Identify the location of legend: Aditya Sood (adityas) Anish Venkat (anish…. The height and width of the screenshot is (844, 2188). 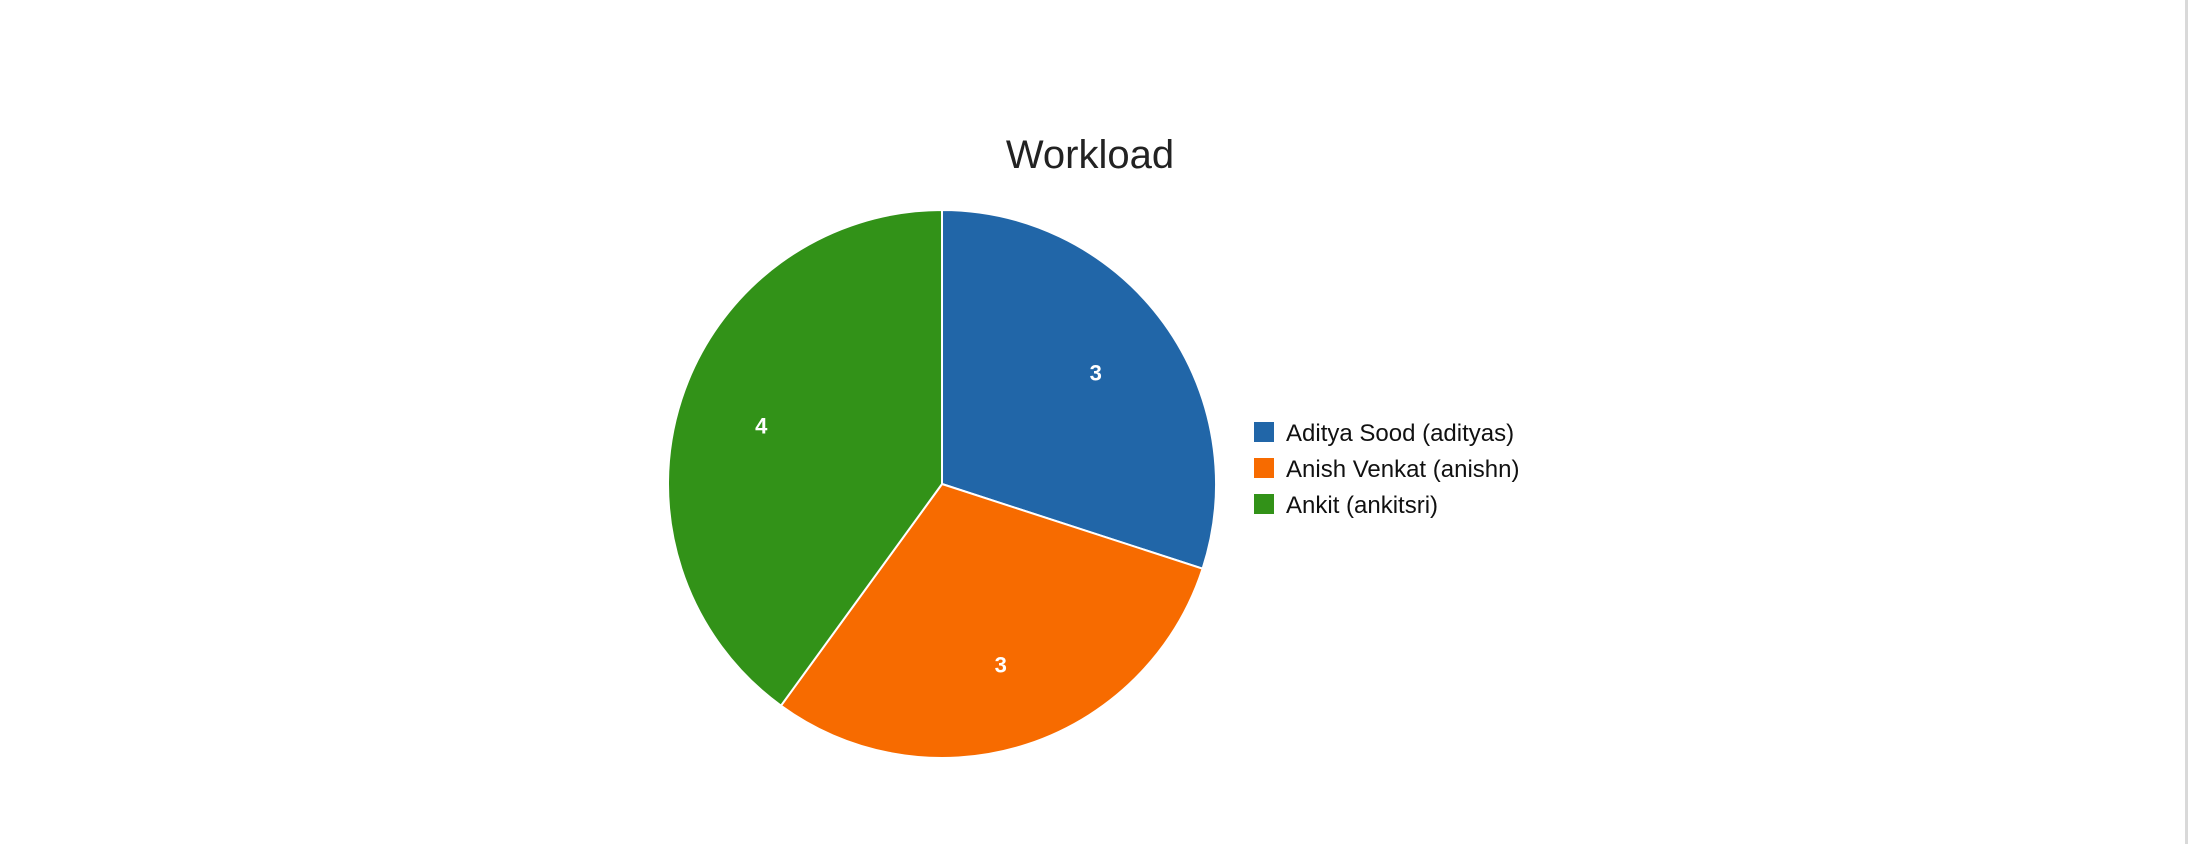
(1386, 469).